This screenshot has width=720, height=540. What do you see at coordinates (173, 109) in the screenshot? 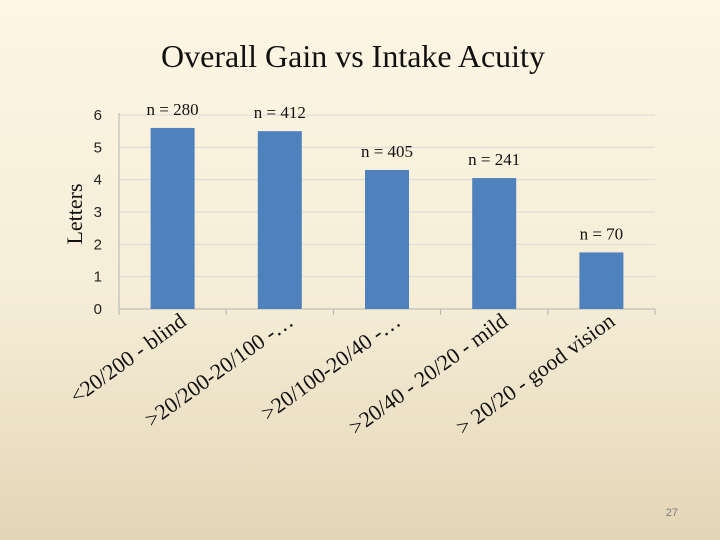
I see `data-label: n = 280` at bounding box center [173, 109].